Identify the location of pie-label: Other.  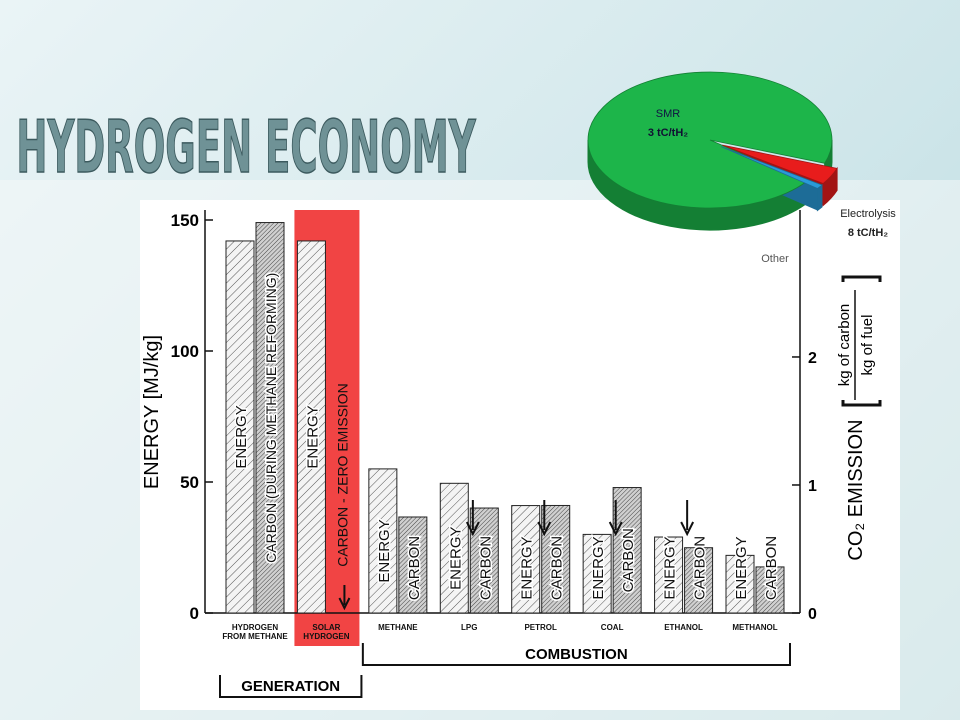
(775, 259).